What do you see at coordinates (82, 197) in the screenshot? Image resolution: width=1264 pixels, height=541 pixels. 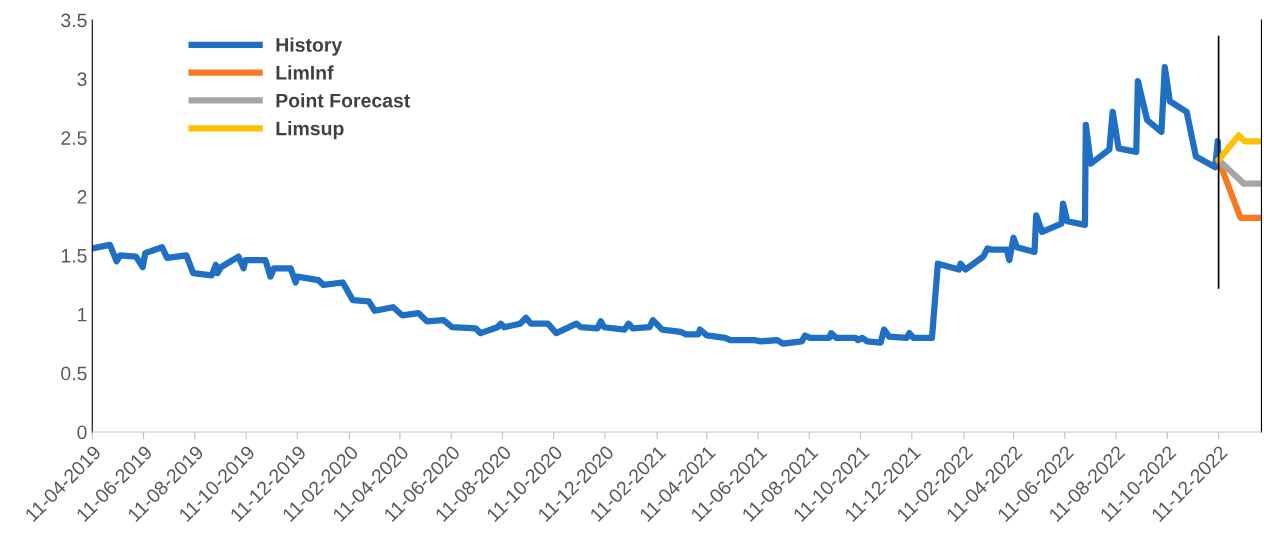 I see `y-tick-label: 2` at bounding box center [82, 197].